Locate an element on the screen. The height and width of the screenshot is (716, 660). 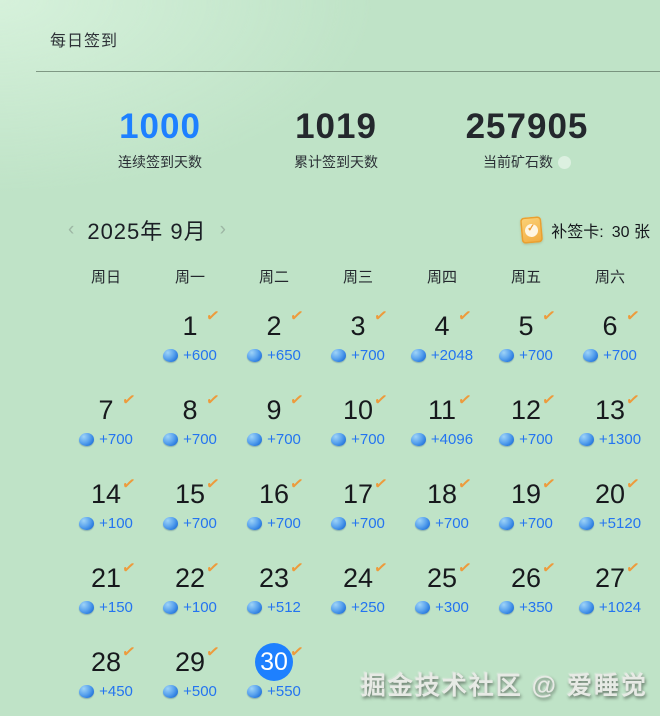
resign-card-count: 30 张 is located at coordinates (630, 232).